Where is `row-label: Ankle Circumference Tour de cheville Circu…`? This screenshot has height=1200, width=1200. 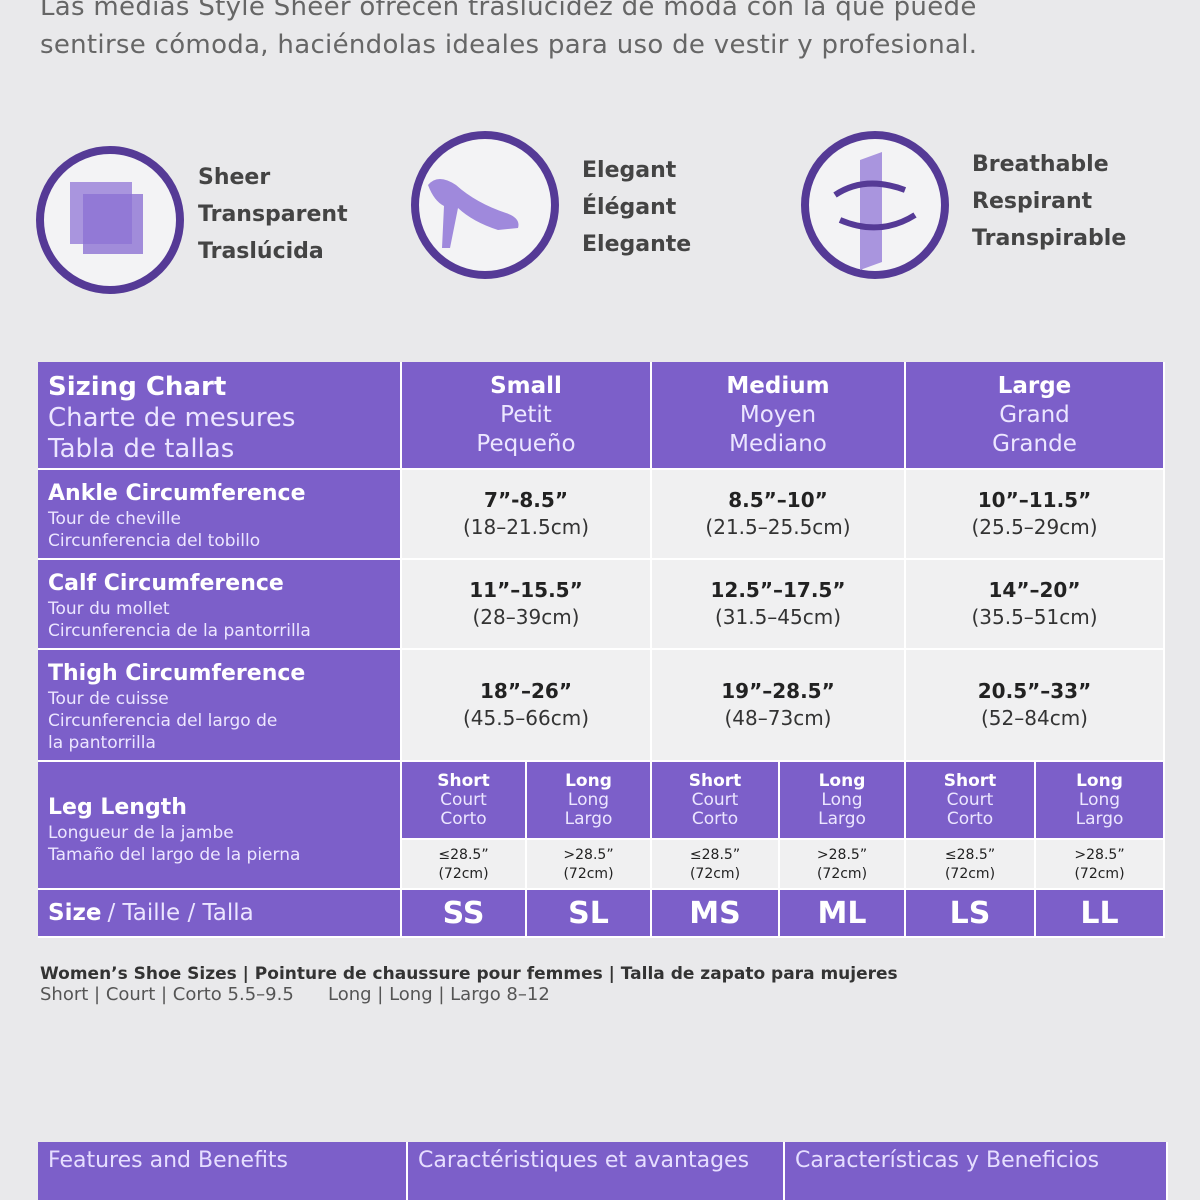 row-label: Ankle Circumference Tour de cheville Circu… is located at coordinates (220, 515).